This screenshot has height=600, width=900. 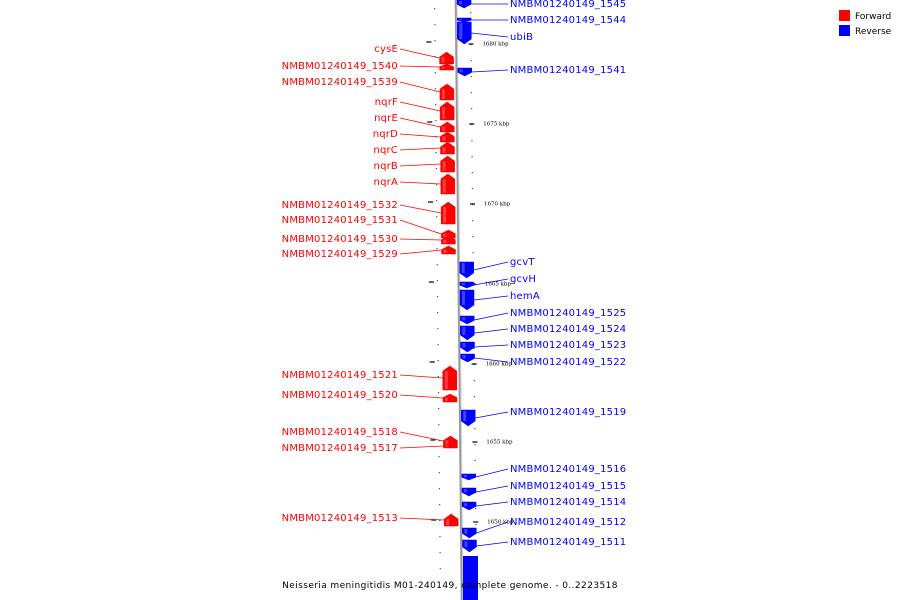 What do you see at coordinates (568, 20) in the screenshot?
I see `gene-label: NMBM01240149_1544` at bounding box center [568, 20].